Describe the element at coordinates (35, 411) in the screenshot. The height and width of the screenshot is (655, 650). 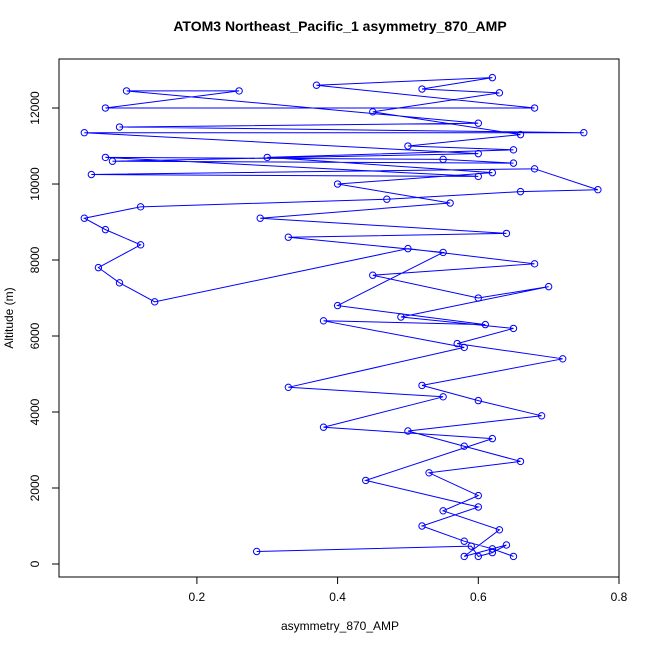
I see `y-tick-label: 4000` at that location.